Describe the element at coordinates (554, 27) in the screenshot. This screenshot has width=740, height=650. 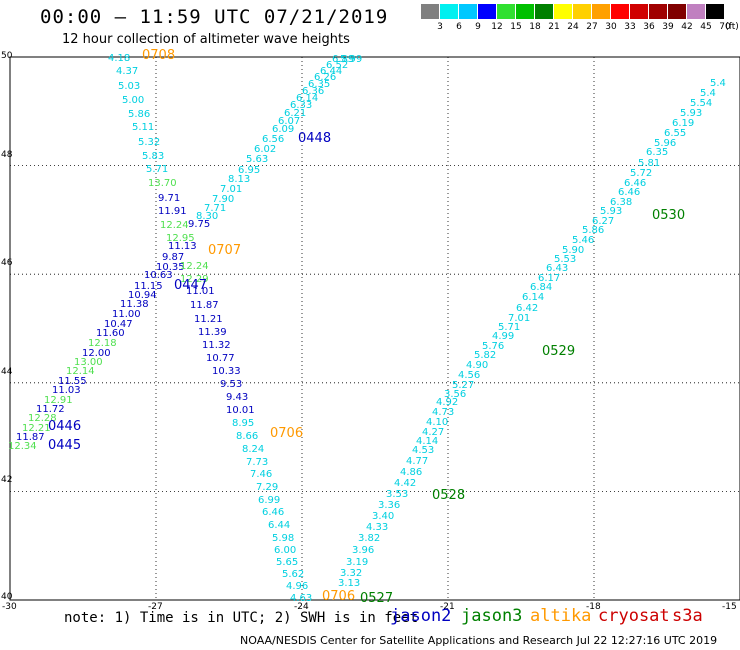
I see `legend-label: 21` at that location.